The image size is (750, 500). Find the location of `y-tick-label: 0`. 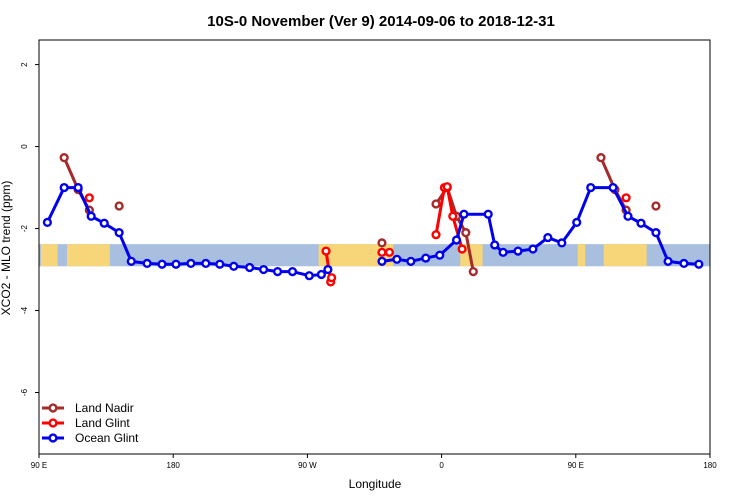

y-tick-label: 0 is located at coordinates (24, 146).